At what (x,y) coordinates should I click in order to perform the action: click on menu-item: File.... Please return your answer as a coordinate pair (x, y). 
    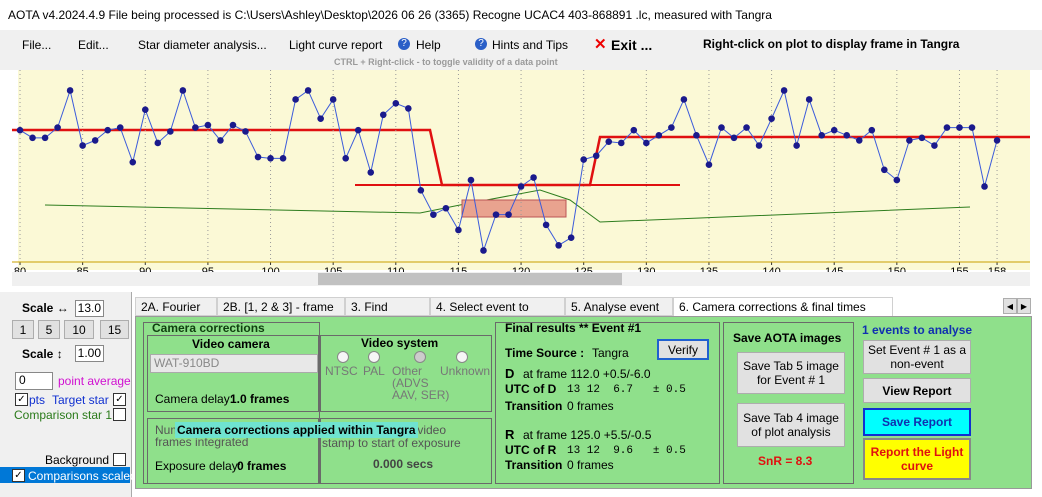
    Looking at the image, I should click on (37, 45).